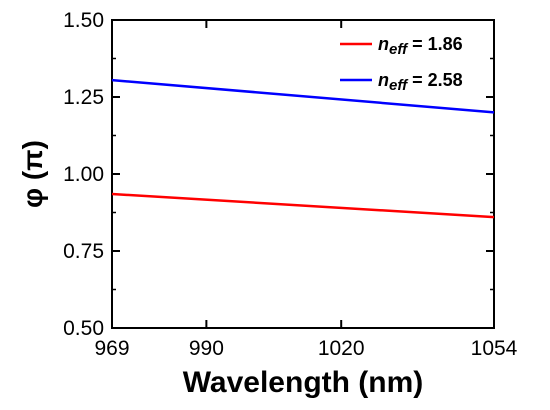  Describe the element at coordinates (206, 348) in the screenshot. I see `x-tick-label: 990` at that location.